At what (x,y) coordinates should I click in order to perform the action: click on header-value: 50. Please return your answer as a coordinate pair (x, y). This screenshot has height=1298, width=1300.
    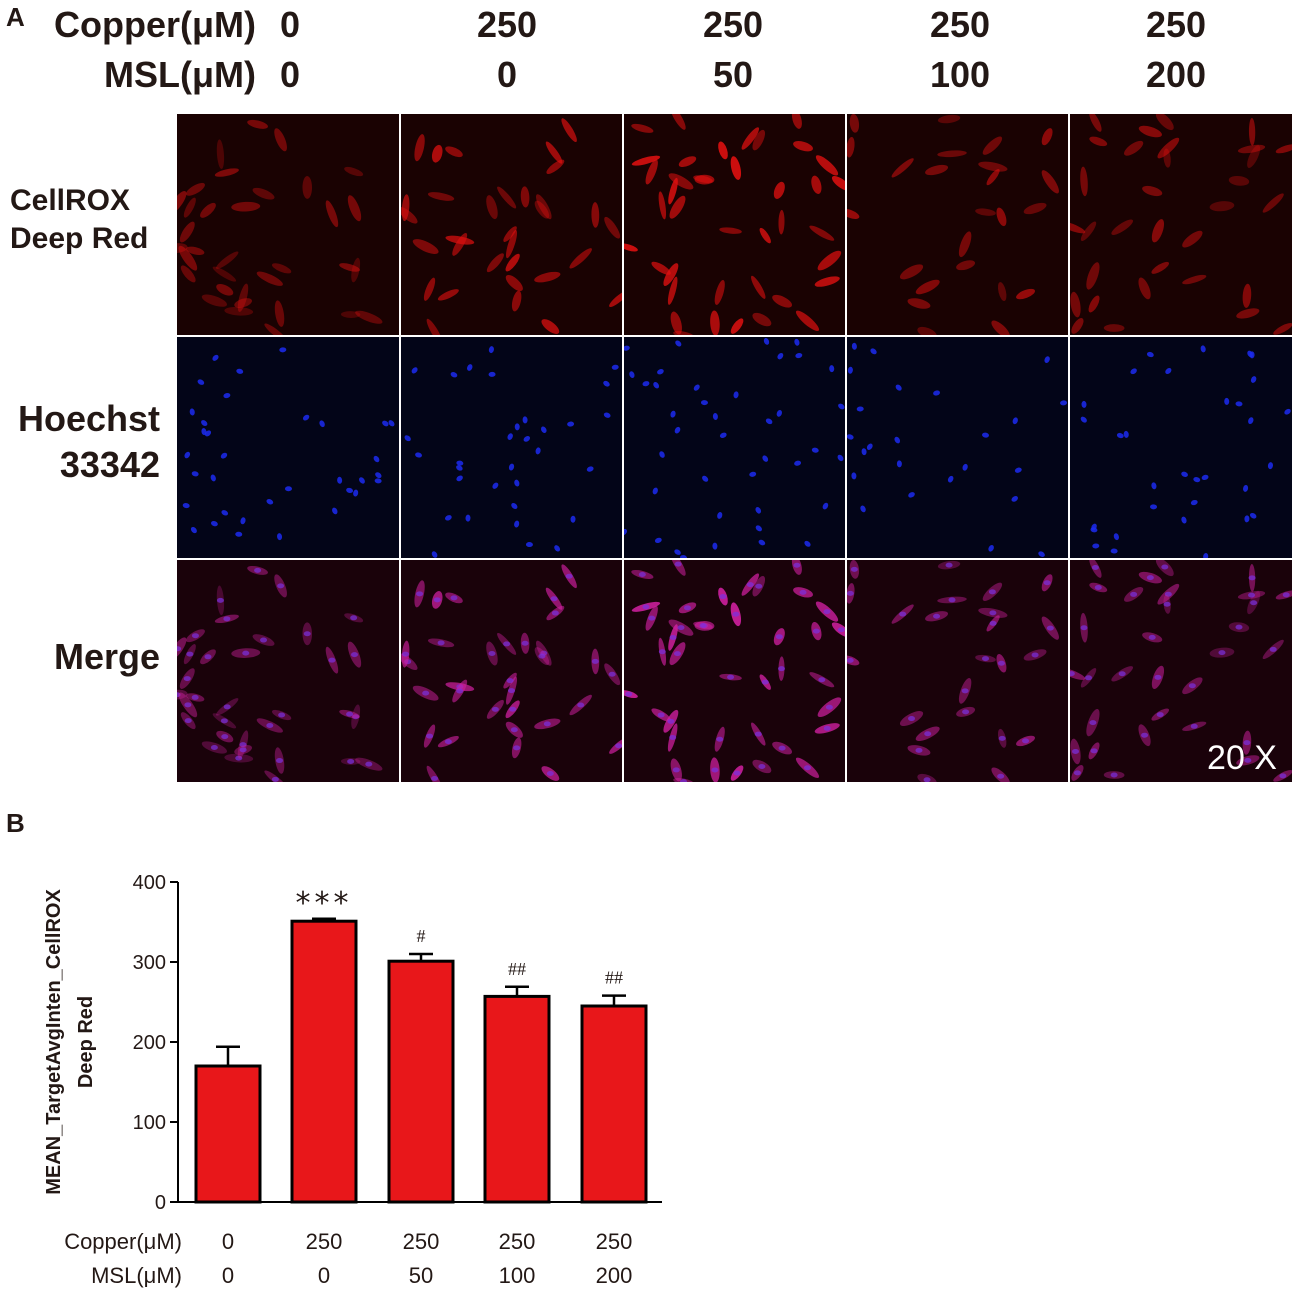
    Looking at the image, I should click on (733, 74).